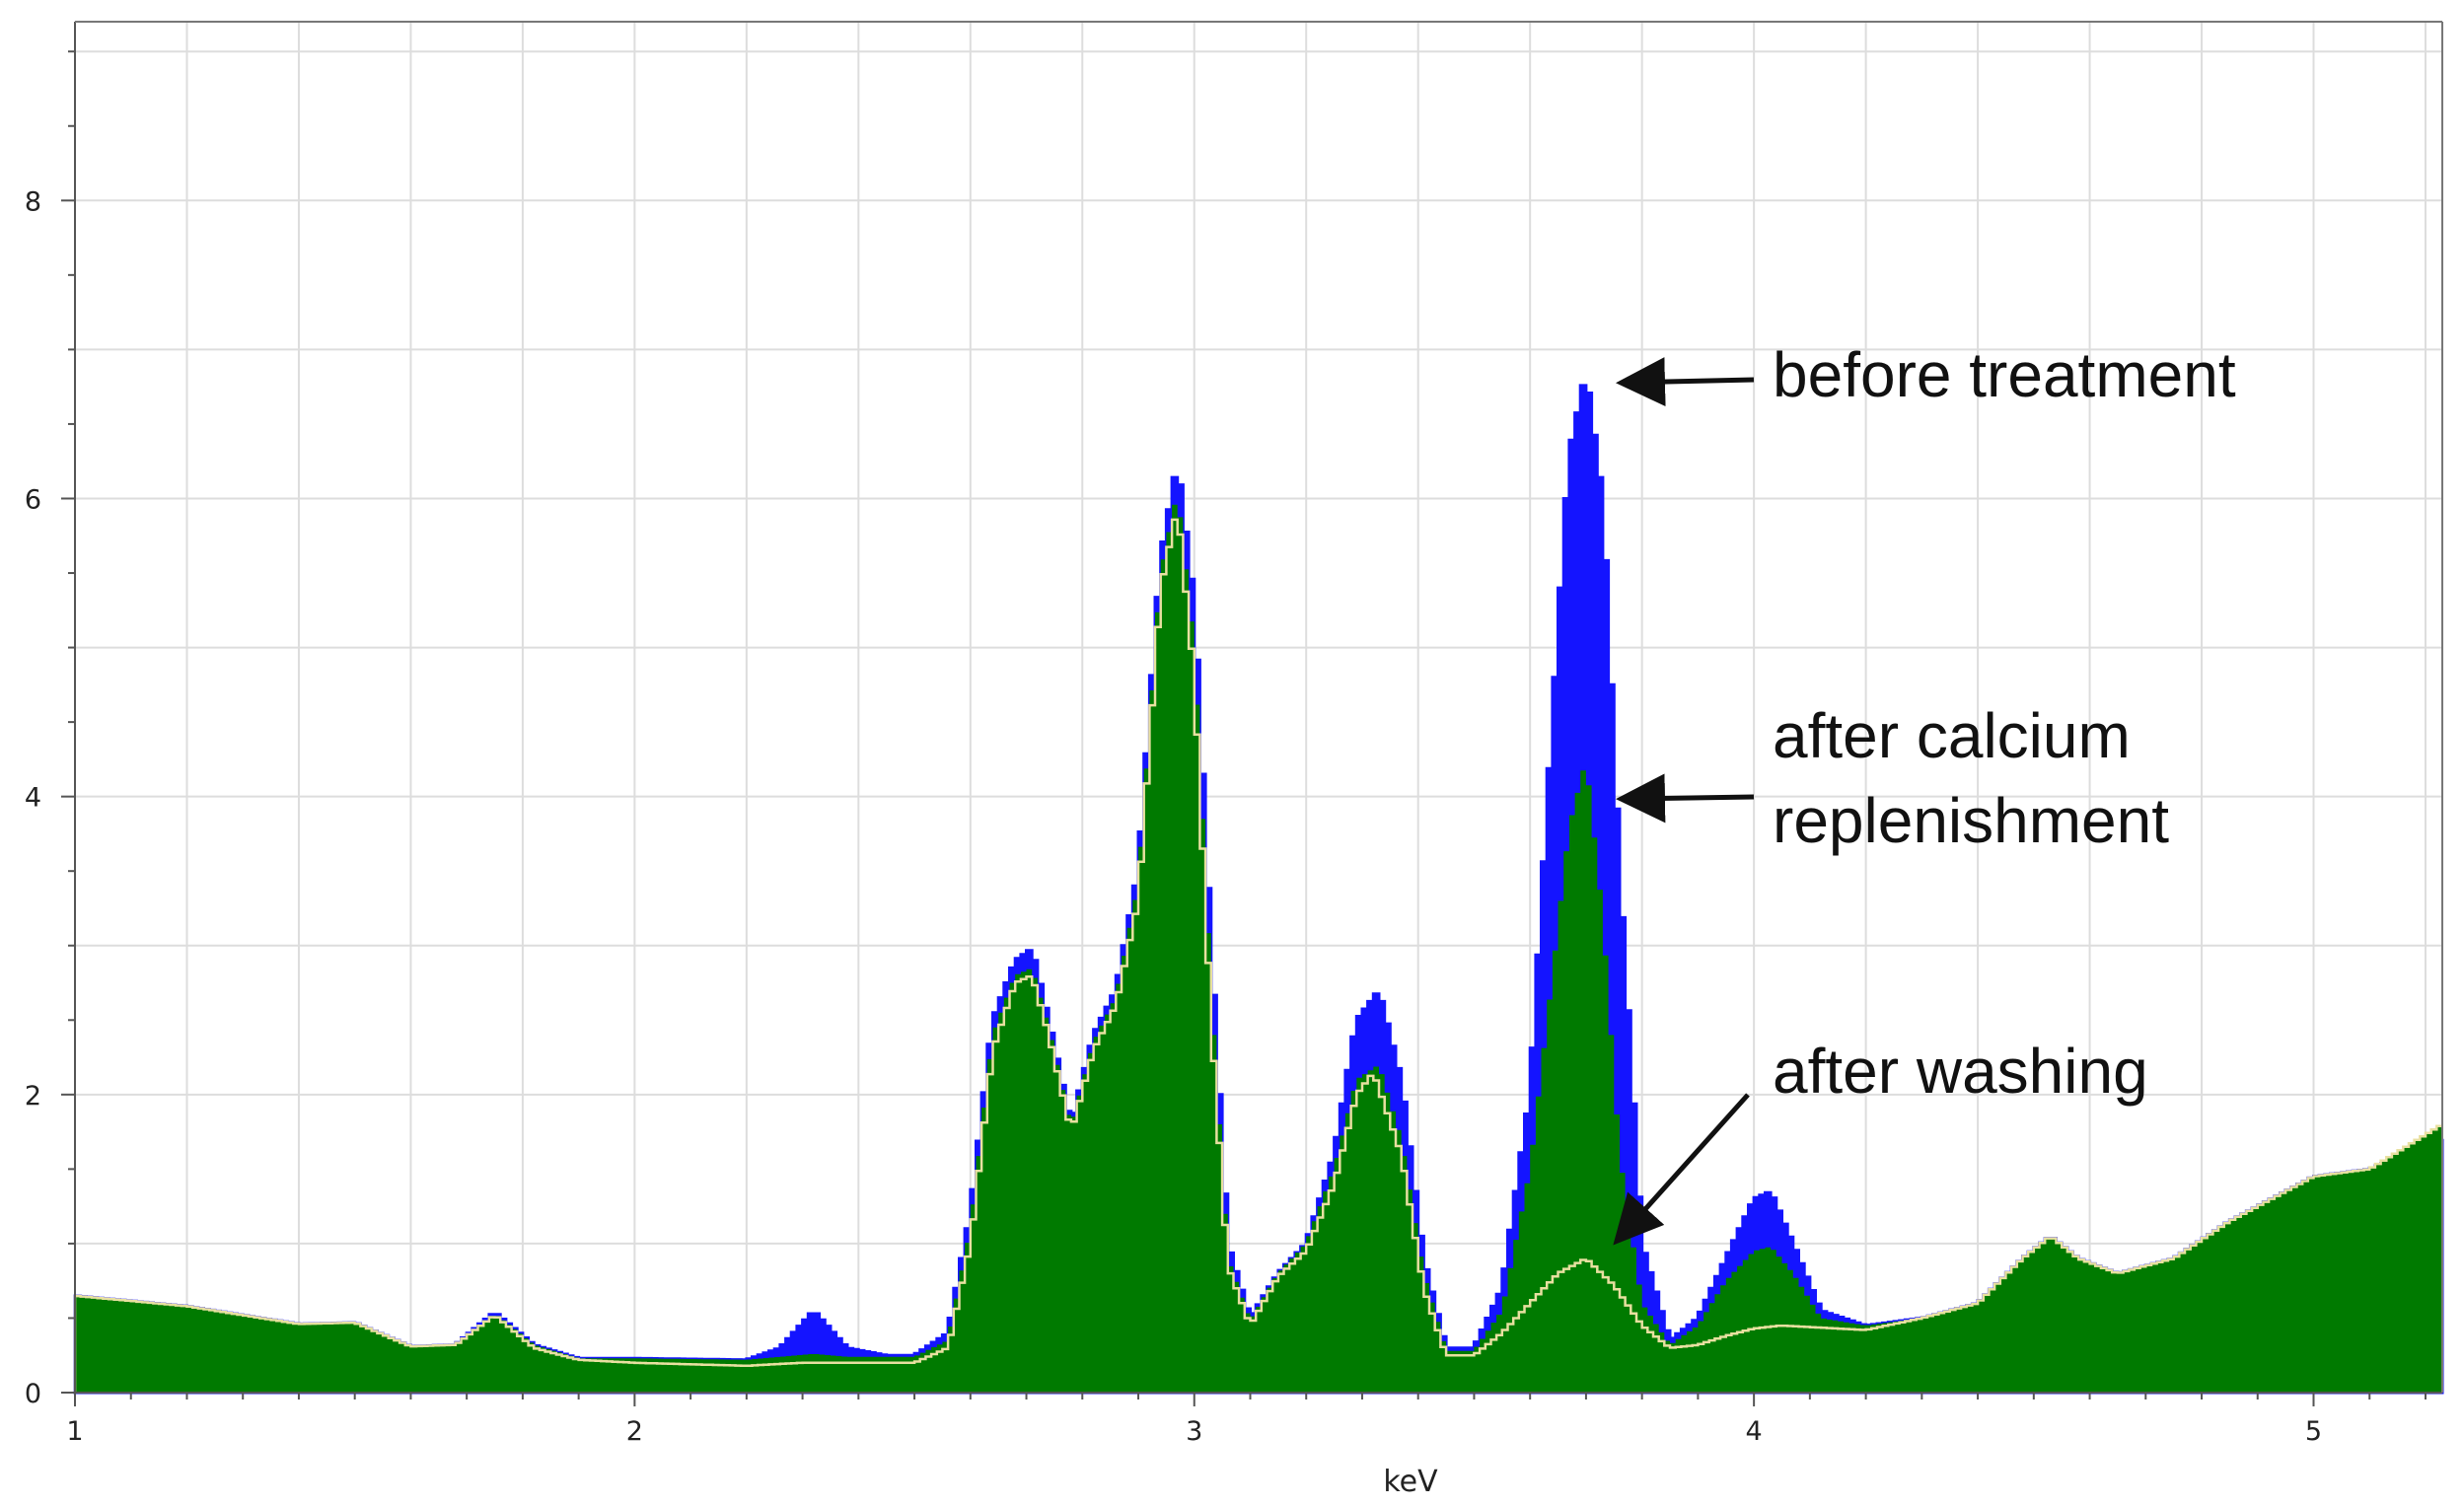  I want to click on y-tick-label: 2, so click(33, 1096).